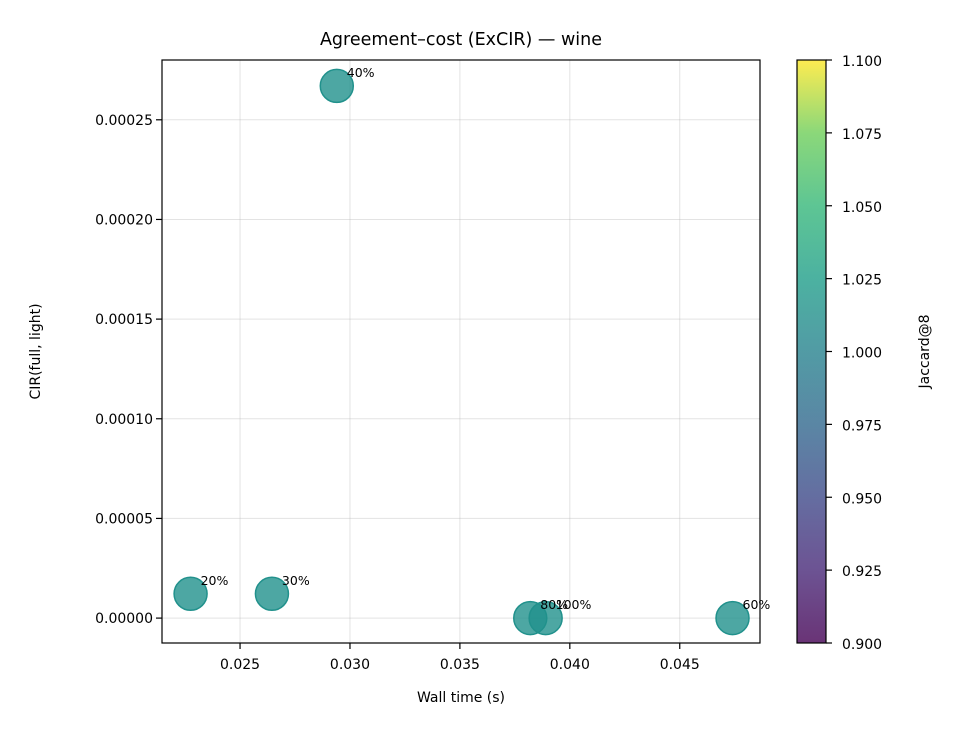  Describe the element at coordinates (296, 580) in the screenshot. I see `point-label: 30%` at that location.